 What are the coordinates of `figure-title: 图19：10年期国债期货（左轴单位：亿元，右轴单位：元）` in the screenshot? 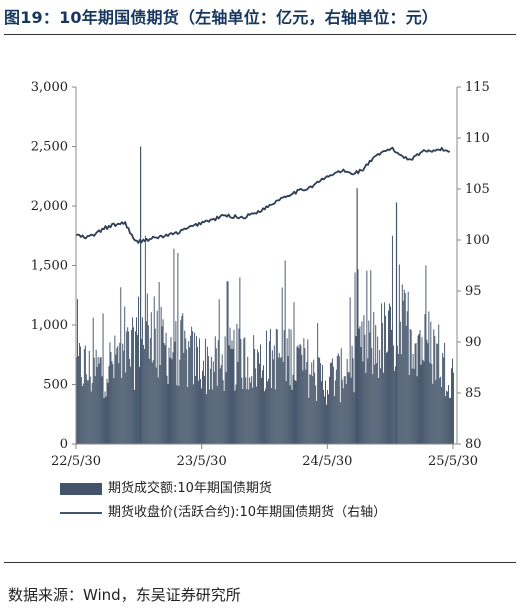 It's located at (221, 17).